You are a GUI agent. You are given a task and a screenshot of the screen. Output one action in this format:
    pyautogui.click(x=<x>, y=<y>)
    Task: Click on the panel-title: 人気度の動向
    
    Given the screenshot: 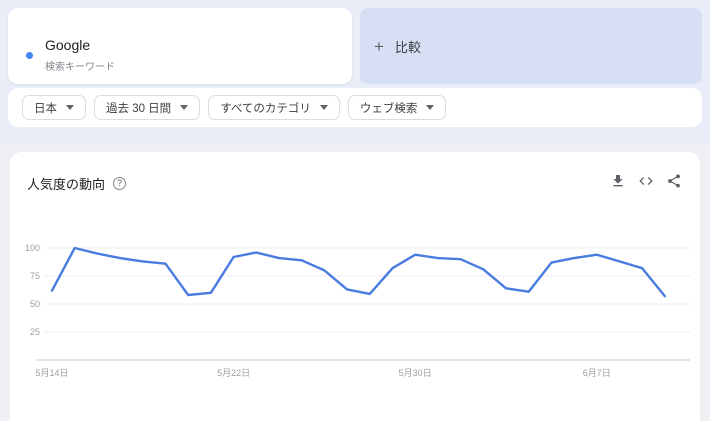 What is the action you would take?
    pyautogui.click(x=66, y=184)
    